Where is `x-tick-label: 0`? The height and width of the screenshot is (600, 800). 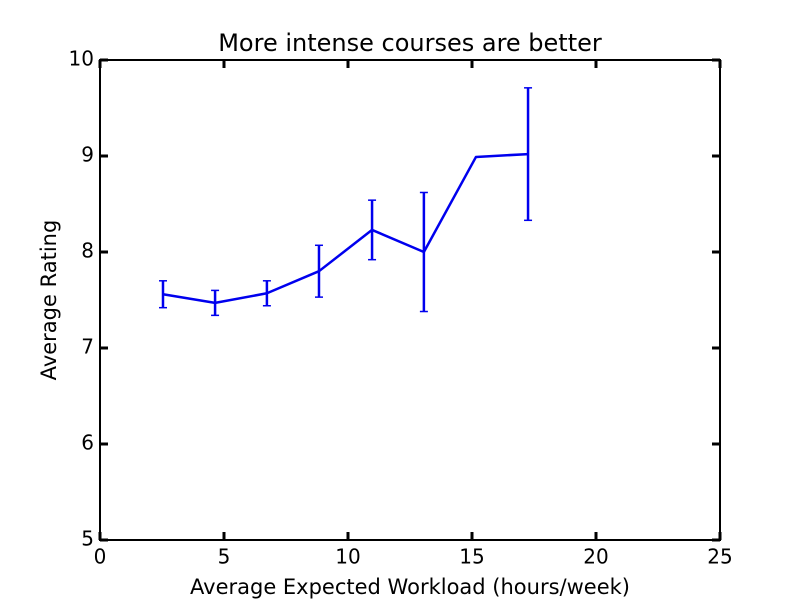 x-tick-label: 0 is located at coordinates (100, 557).